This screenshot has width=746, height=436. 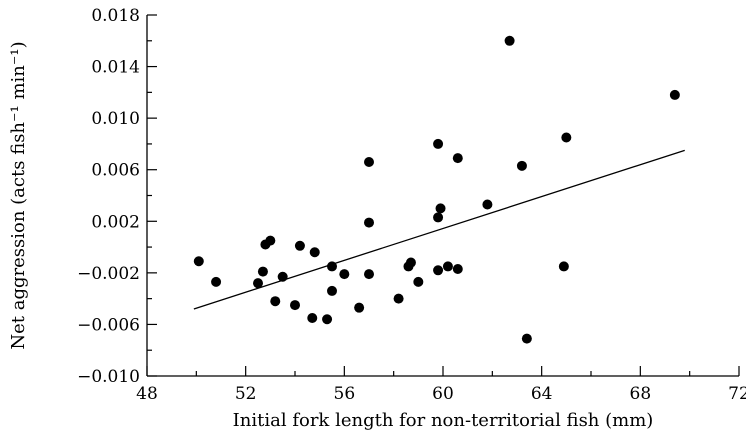 What do you see at coordinates (115, 68) in the screenshot?
I see `y-tick-label: 0.014` at bounding box center [115, 68].